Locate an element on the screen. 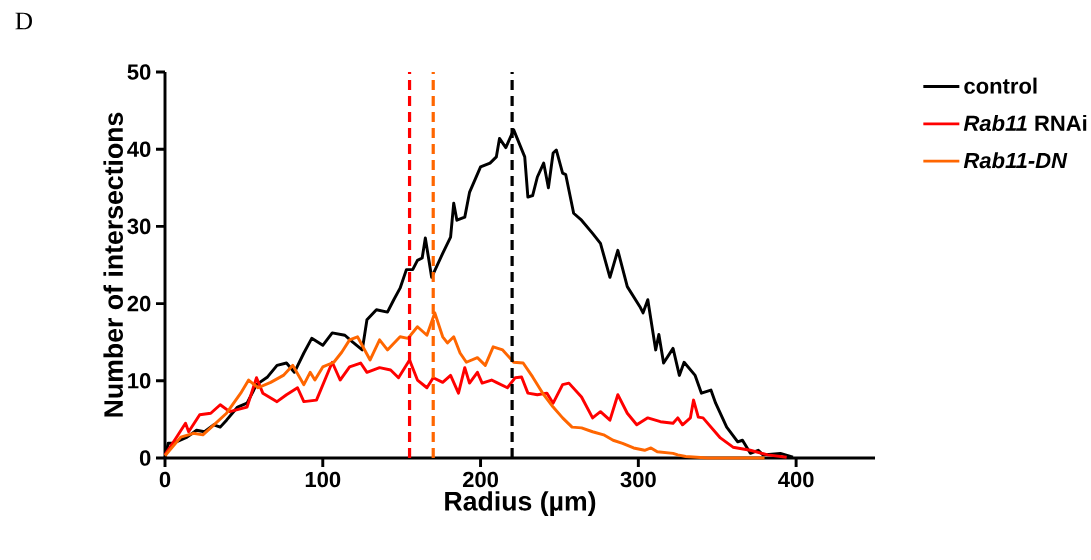 The image size is (1091, 560). x-tick-label: 300 is located at coordinates (638, 479).